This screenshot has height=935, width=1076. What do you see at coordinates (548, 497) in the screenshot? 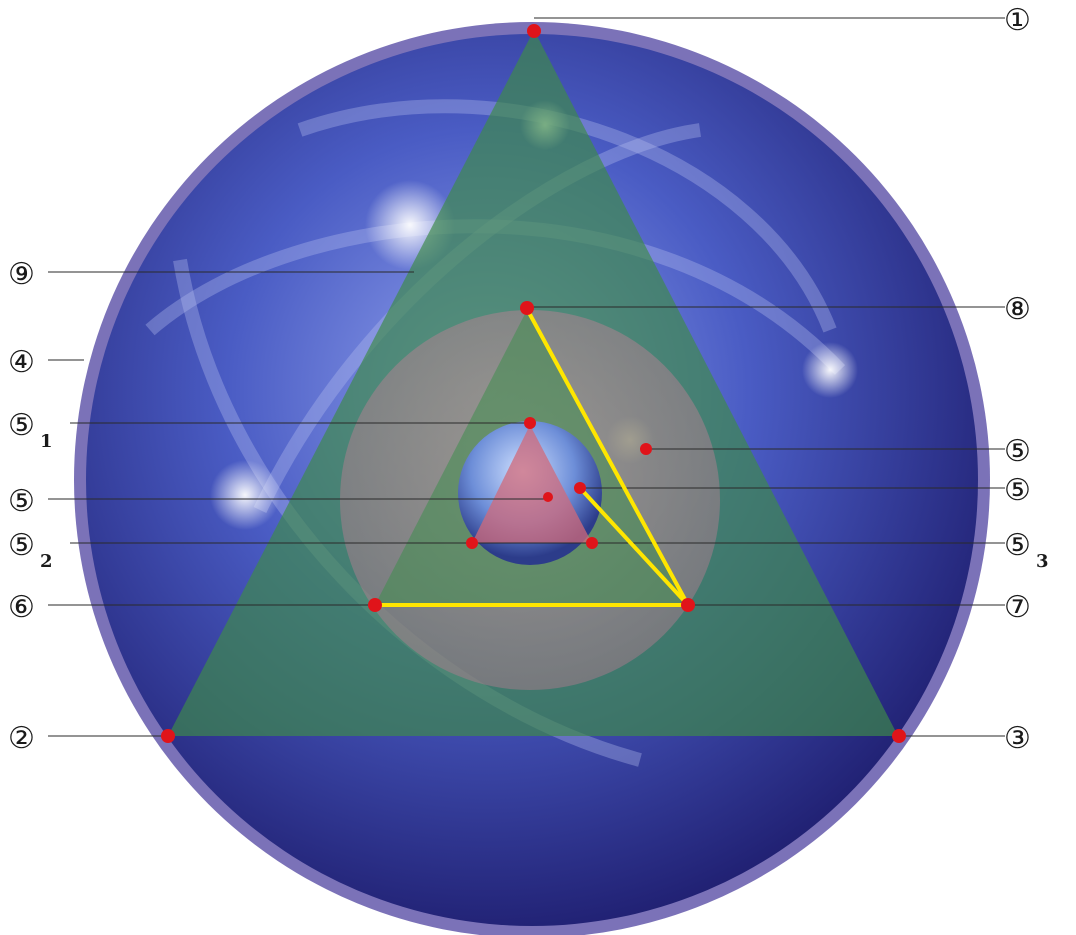
I see `point-5-center` at bounding box center [548, 497].